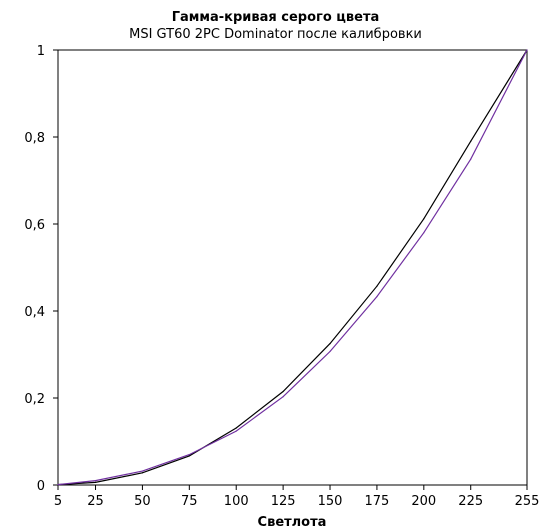 The width and height of the screenshot is (551, 532). I want to click on x-tick-label: 225, so click(470, 501).